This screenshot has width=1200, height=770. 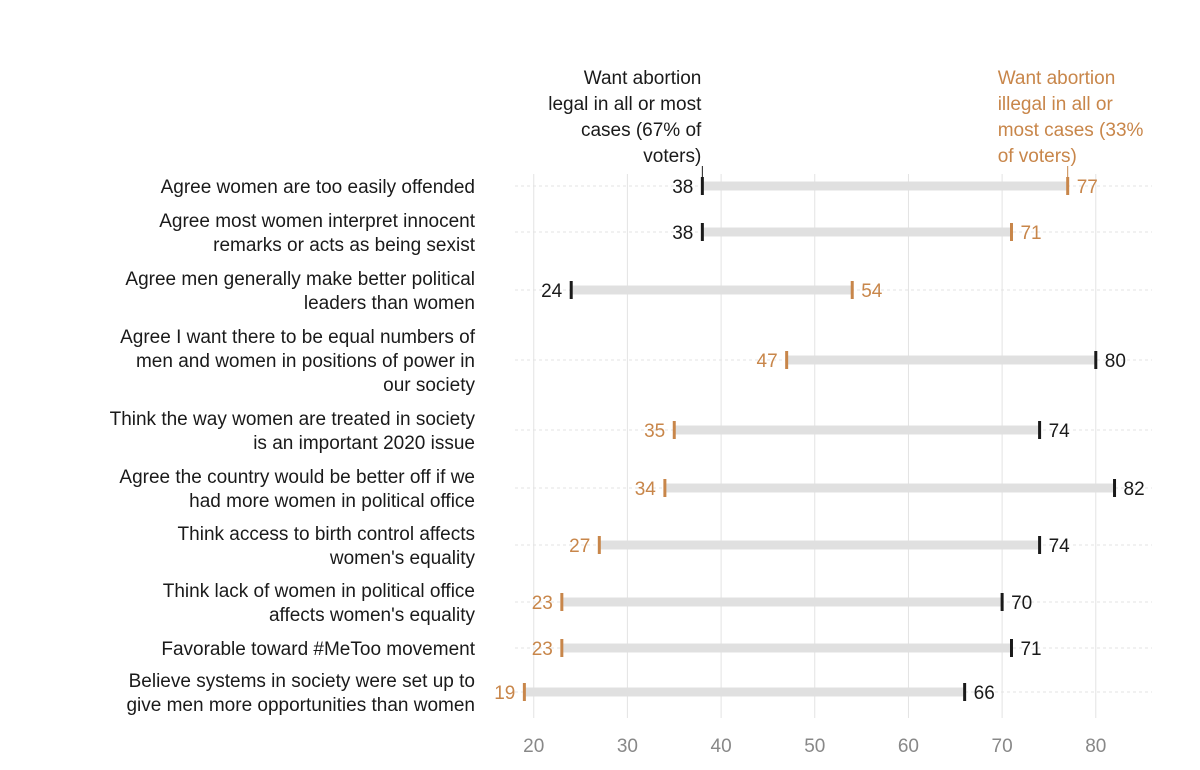 I want to click on legal-series-label: Want abortion, so click(x=643, y=78).